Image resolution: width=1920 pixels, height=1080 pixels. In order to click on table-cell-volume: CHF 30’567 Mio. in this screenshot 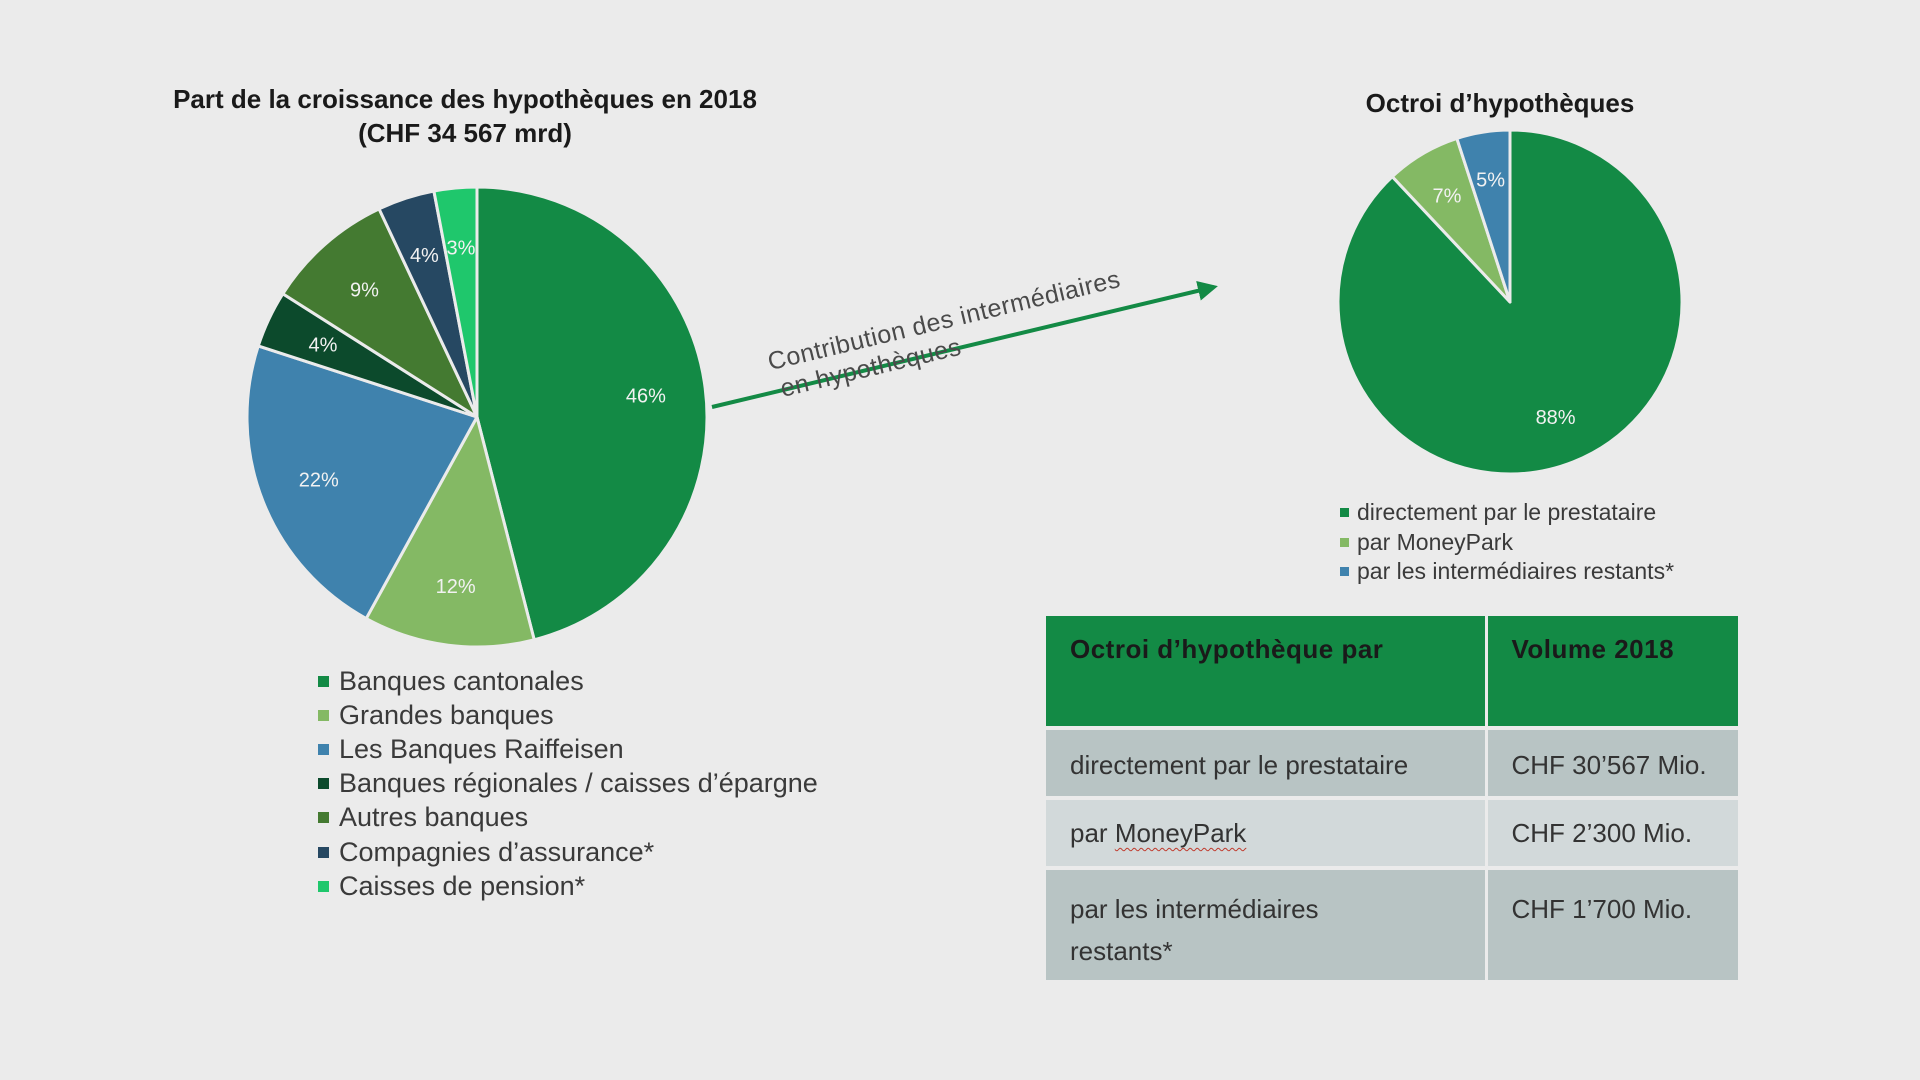, I will do `click(1611, 762)`.